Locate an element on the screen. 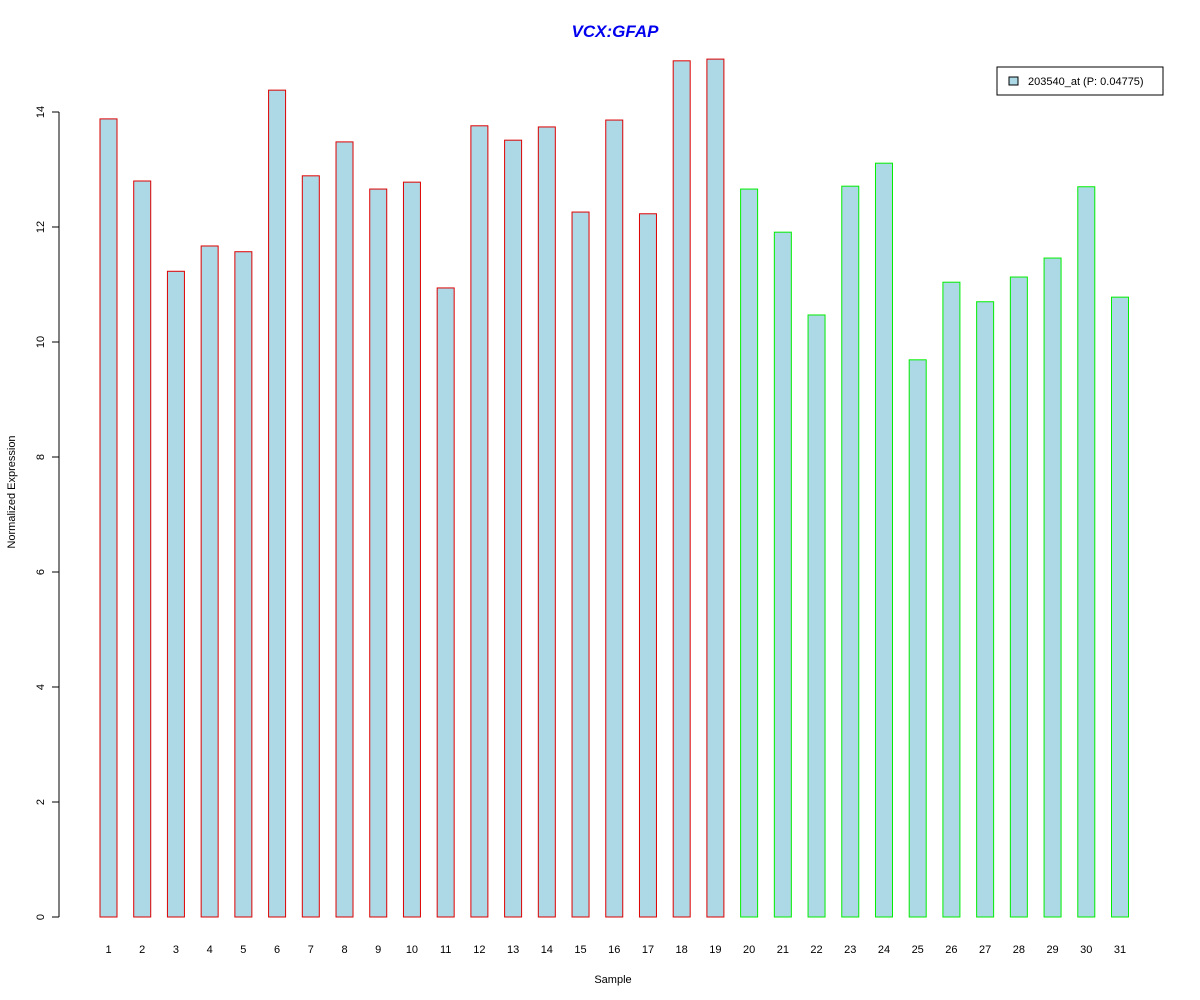  x-tick-label: 5 is located at coordinates (243, 950).